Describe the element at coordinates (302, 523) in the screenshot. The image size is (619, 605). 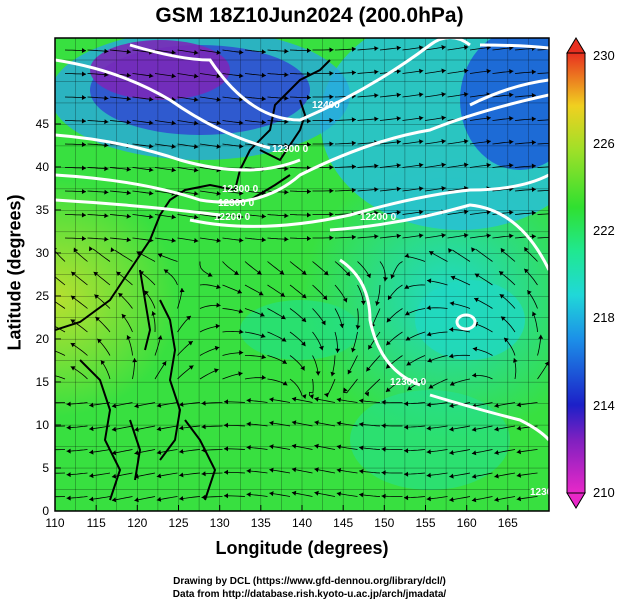
I see `x-tick-label: 140` at that location.